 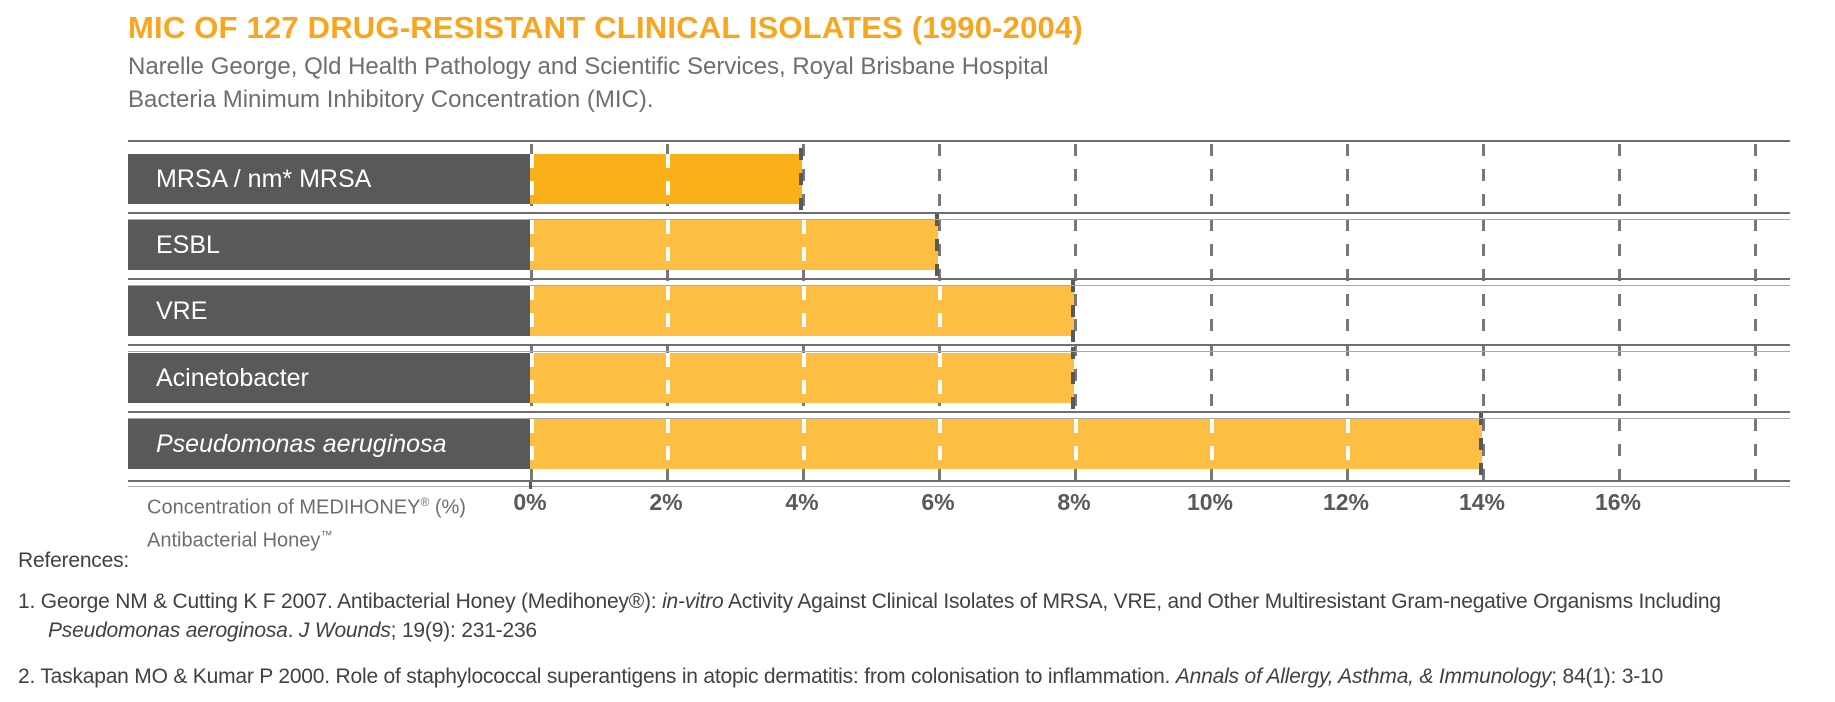 I want to click on bar-gridline-12pct, so click(x=1348, y=443).